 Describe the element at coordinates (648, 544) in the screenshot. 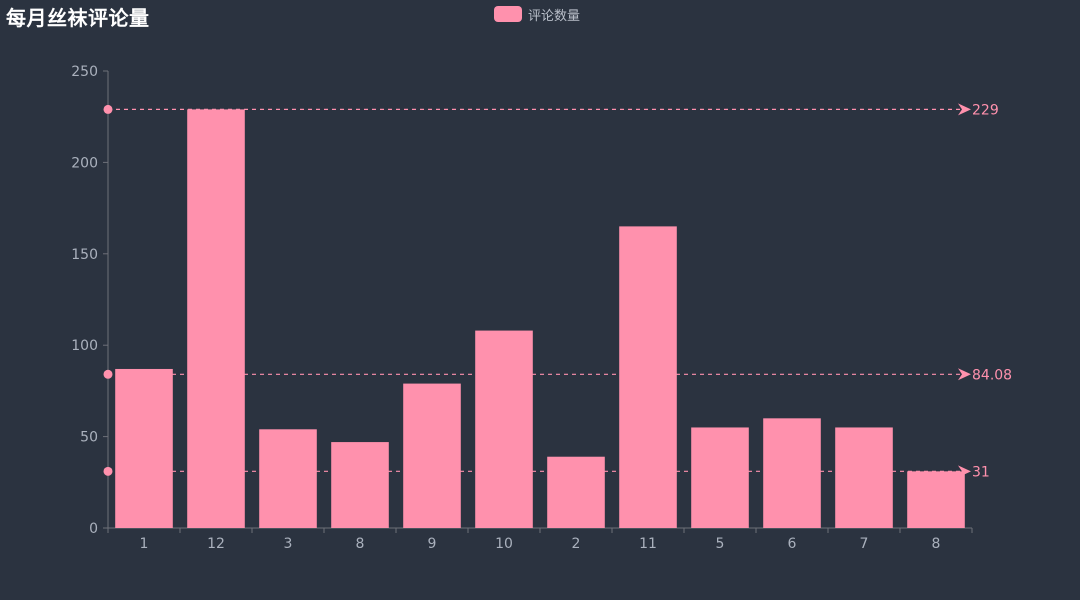

I see `x-tick-label: 11` at that location.